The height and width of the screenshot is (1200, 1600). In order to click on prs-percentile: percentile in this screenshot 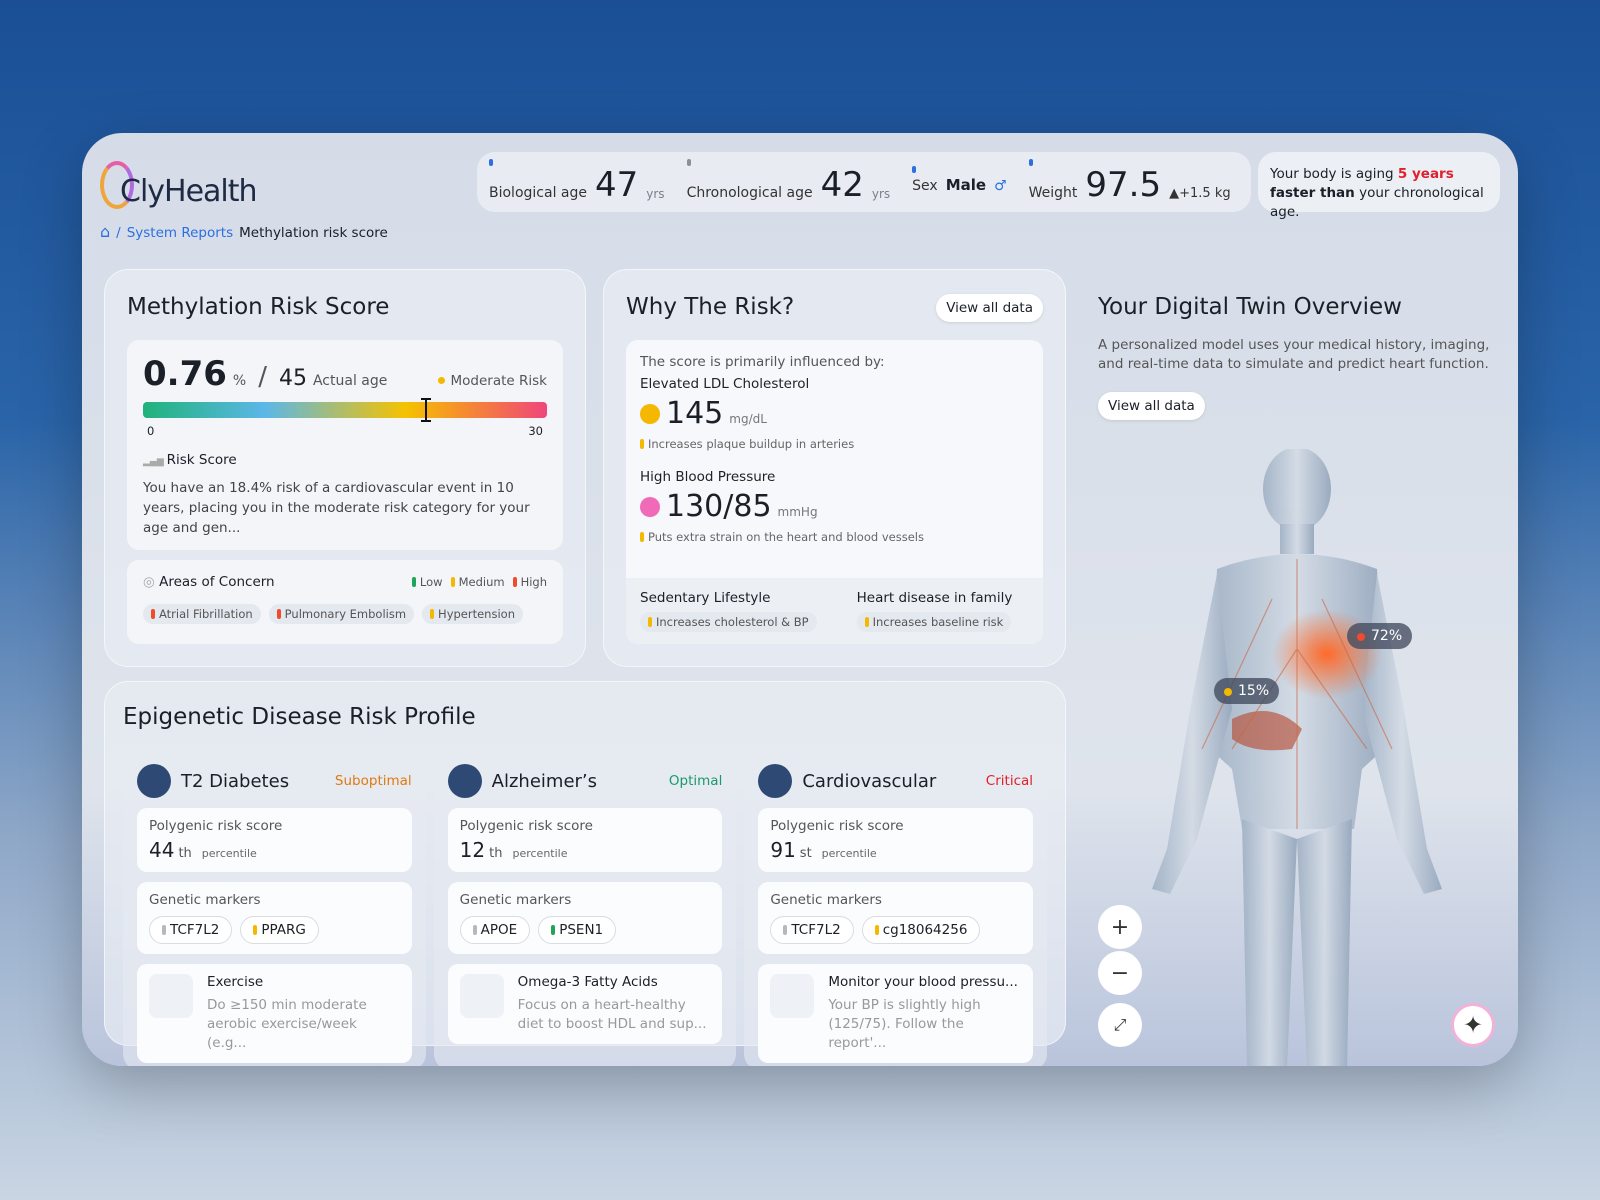, I will do `click(540, 853)`.